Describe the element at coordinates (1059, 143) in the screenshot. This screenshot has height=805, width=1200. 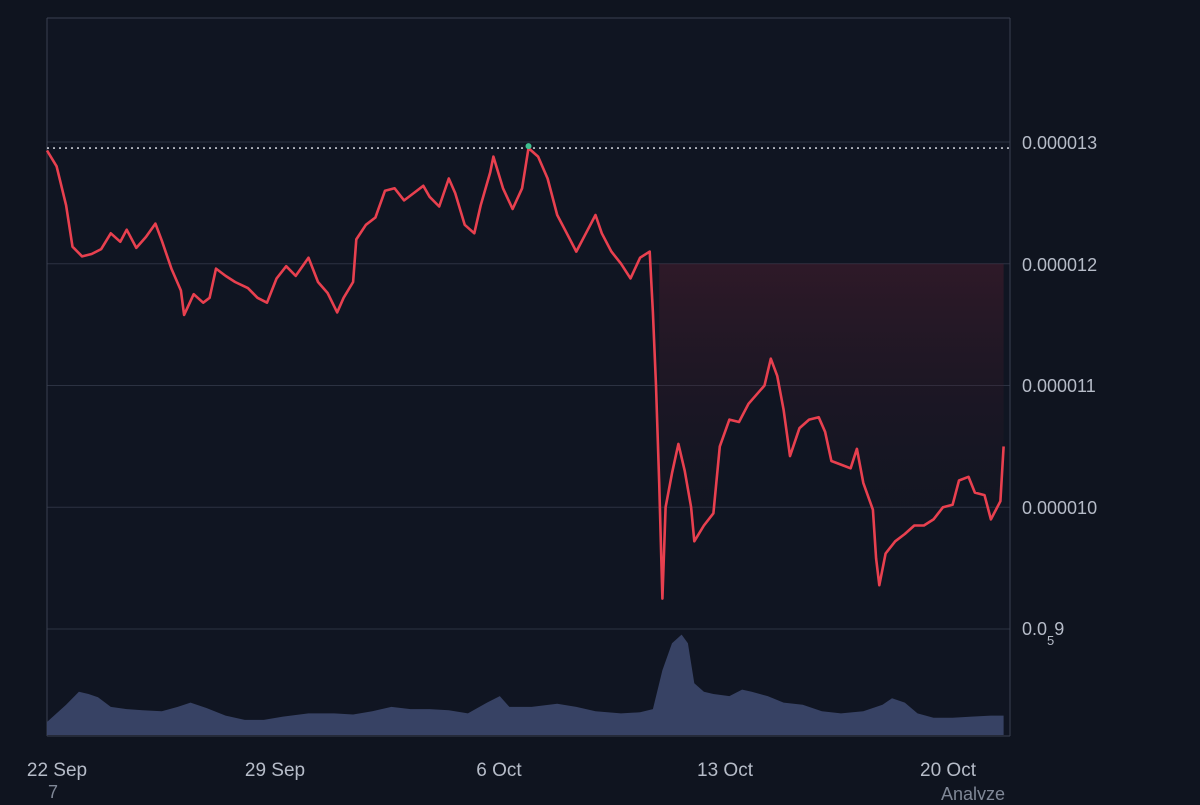
I see `y-tick-label: 0.000013` at that location.